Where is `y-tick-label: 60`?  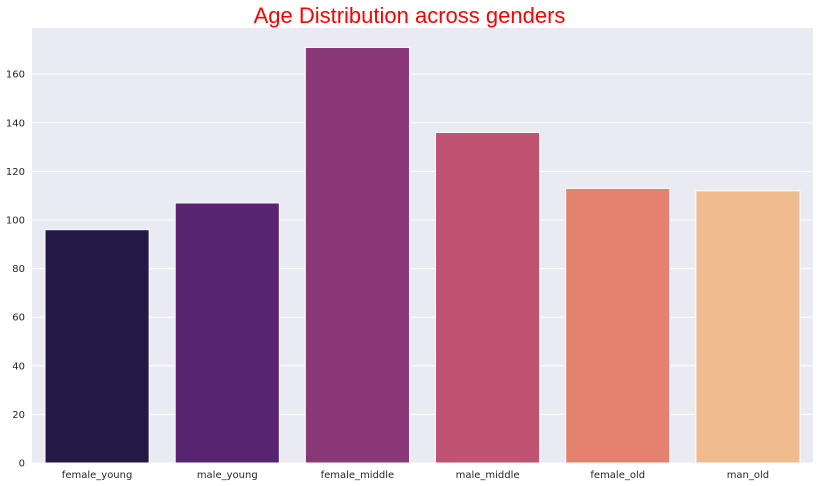 y-tick-label: 60 is located at coordinates (18, 318).